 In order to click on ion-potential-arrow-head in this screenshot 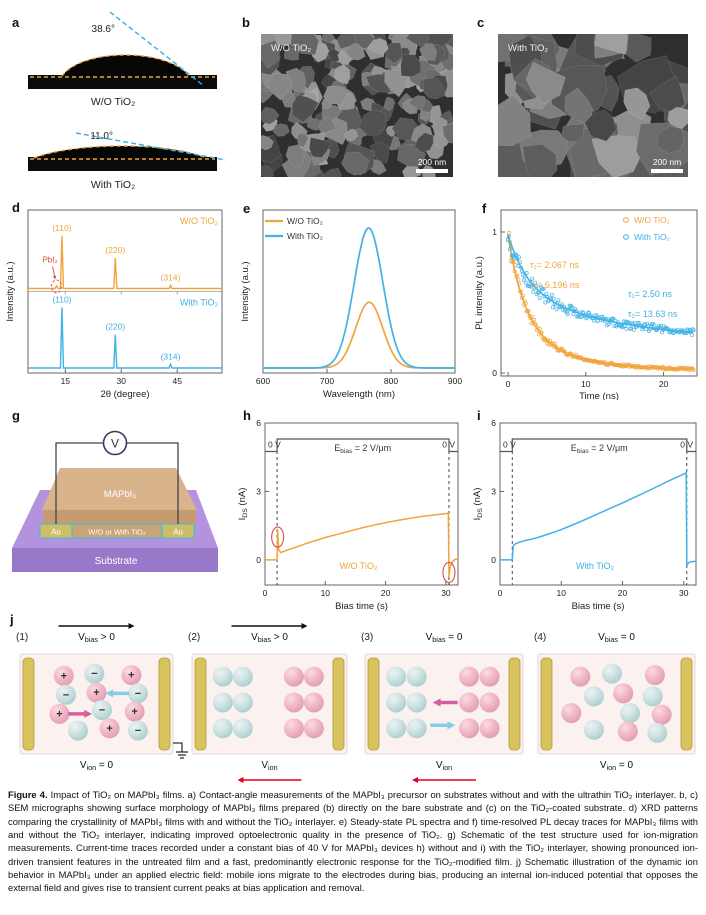, I will do `click(240, 780)`.